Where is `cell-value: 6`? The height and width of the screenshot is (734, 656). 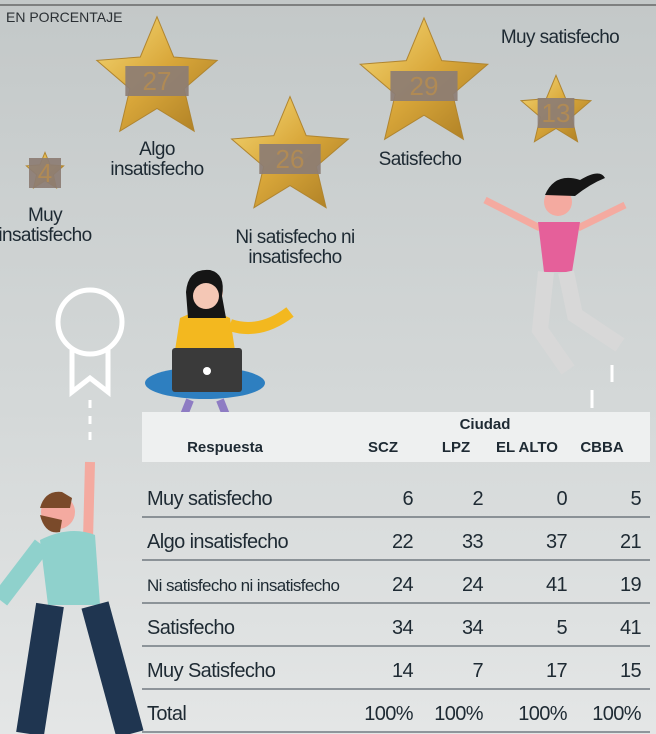
cell-value: 6 is located at coordinates (407, 499).